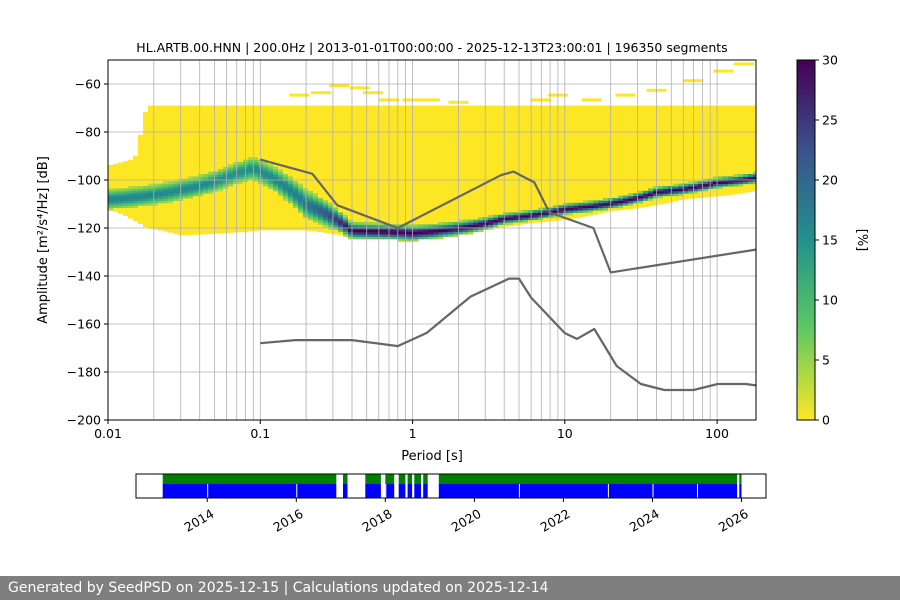 Image resolution: width=900 pixels, height=600 pixels. What do you see at coordinates (84, 228) in the screenshot?
I see `y-tick-label: −120` at bounding box center [84, 228].